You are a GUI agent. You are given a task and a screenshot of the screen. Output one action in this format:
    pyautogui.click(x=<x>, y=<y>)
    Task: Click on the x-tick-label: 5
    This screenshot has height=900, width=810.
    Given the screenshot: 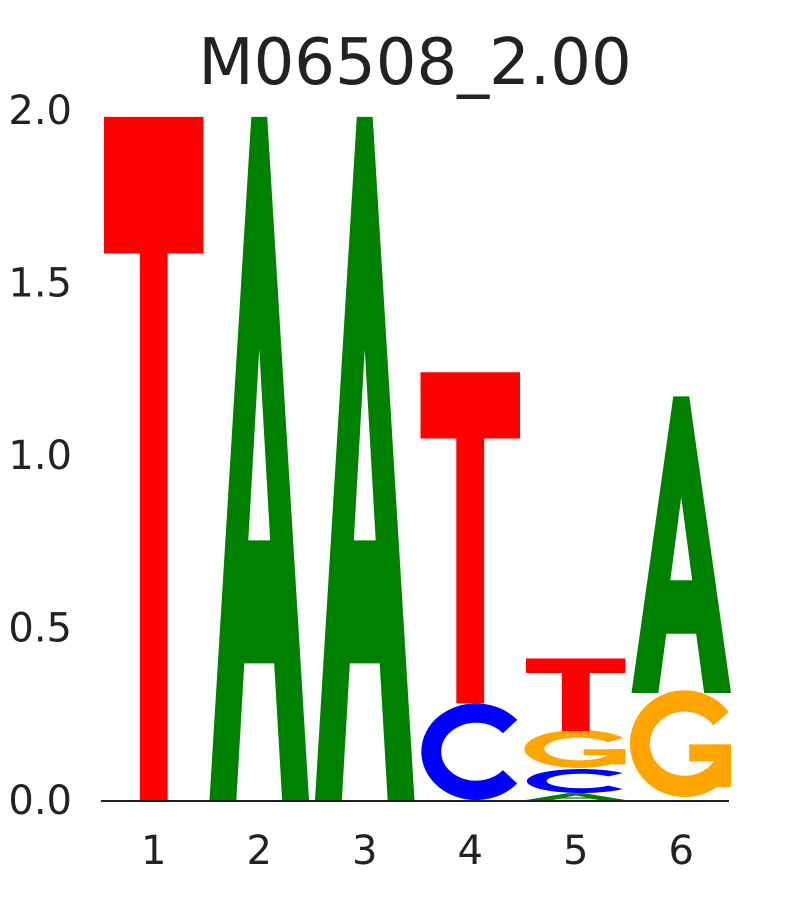 What is the action you would take?
    pyautogui.click(x=575, y=851)
    